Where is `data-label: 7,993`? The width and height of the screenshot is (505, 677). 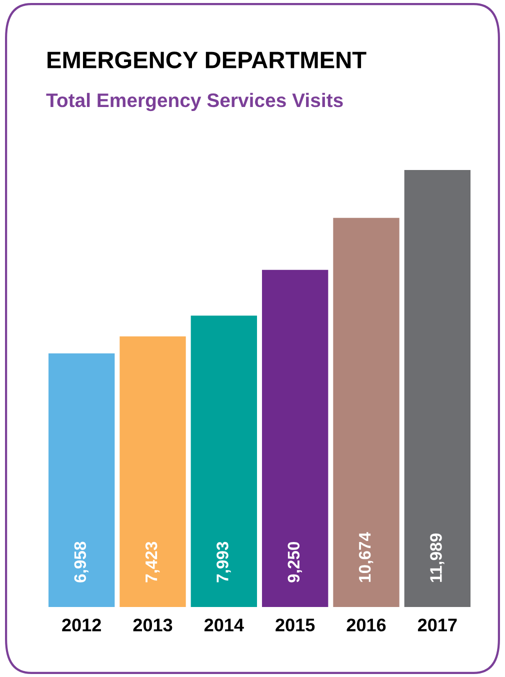
data-label: 7,993 is located at coordinates (223, 562).